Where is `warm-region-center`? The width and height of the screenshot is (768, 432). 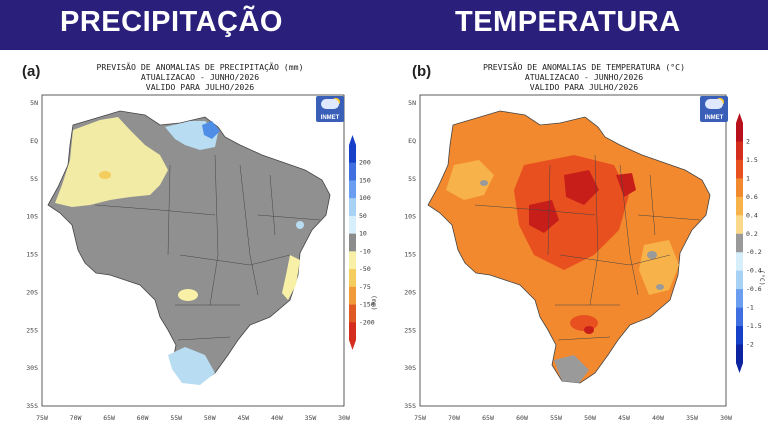
warm-region-center is located at coordinates (571, 212).